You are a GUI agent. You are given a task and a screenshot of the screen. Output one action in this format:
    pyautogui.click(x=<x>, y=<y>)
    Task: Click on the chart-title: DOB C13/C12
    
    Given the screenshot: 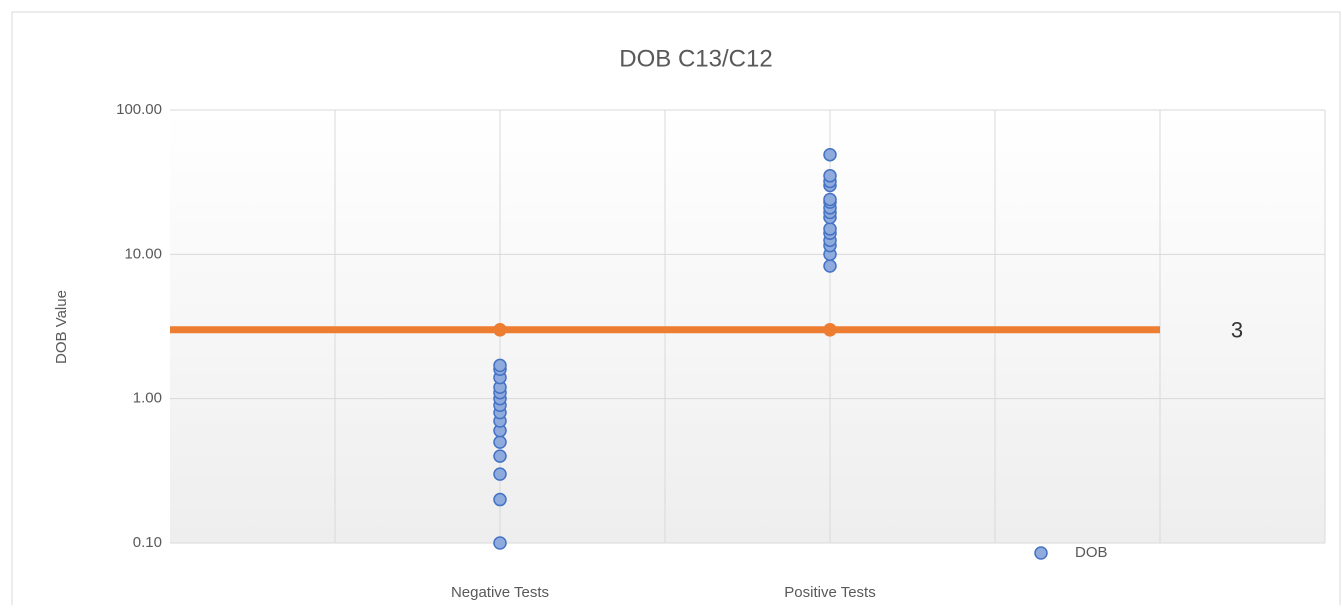 What is the action you would take?
    pyautogui.click(x=695, y=58)
    